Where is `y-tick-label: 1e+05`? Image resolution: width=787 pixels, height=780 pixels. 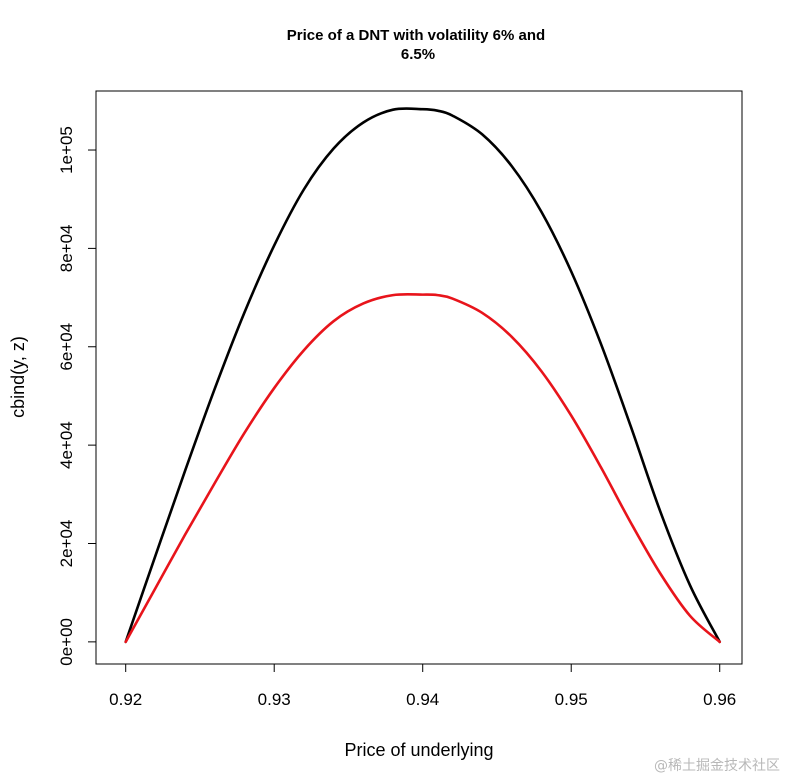
y-tick-label: 1e+05 is located at coordinates (66, 150).